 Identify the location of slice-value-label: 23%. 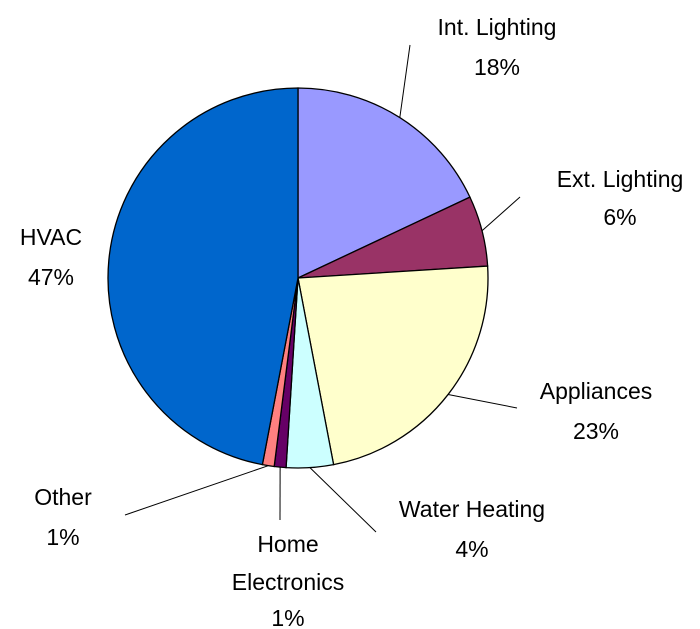
(596, 431).